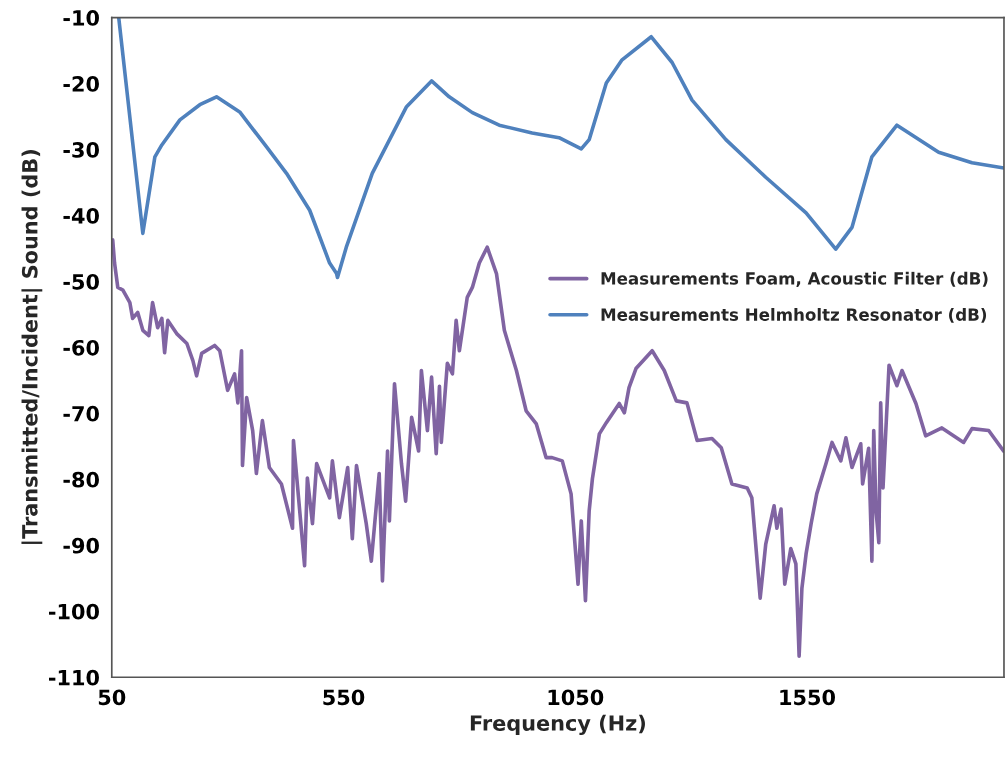  I want to click on legend-label: Measurements Helmholtz Resonator (dB), so click(794, 315).